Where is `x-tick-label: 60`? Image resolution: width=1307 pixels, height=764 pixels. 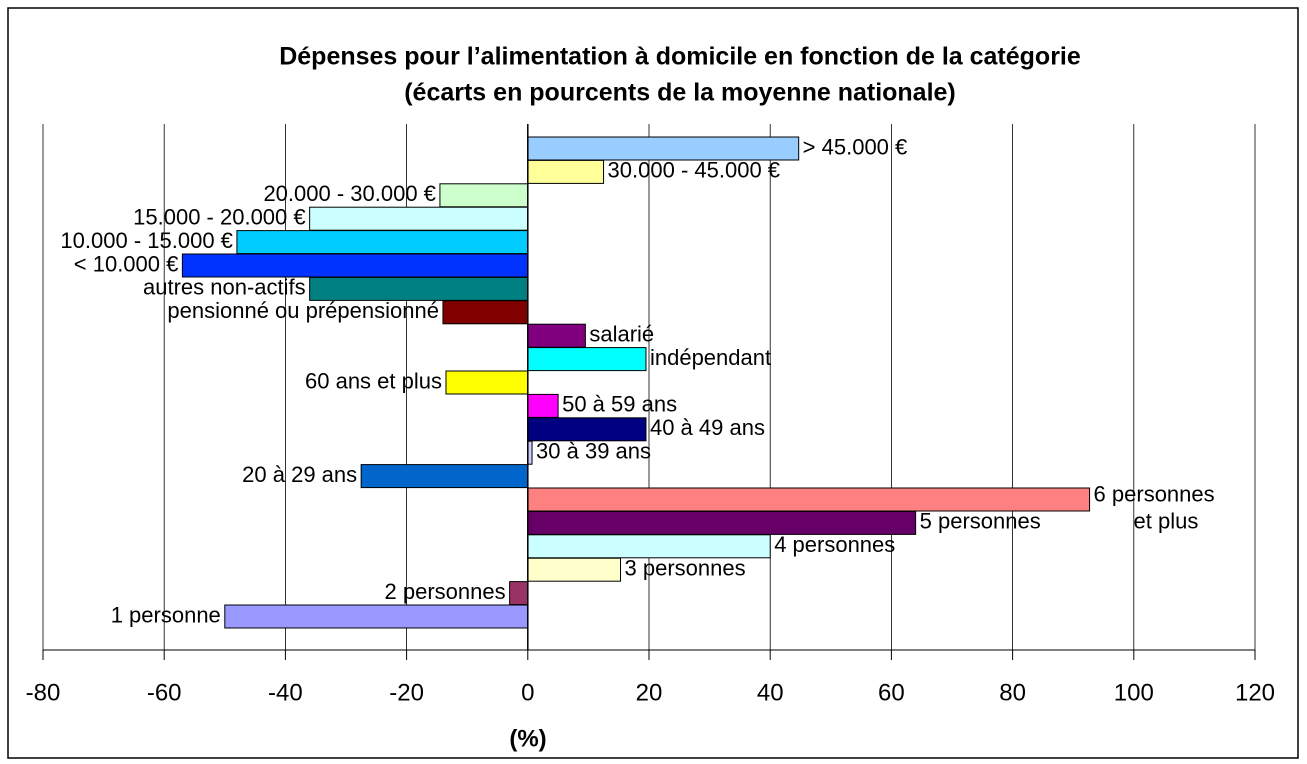
x-tick-label: 60 is located at coordinates (891, 692).